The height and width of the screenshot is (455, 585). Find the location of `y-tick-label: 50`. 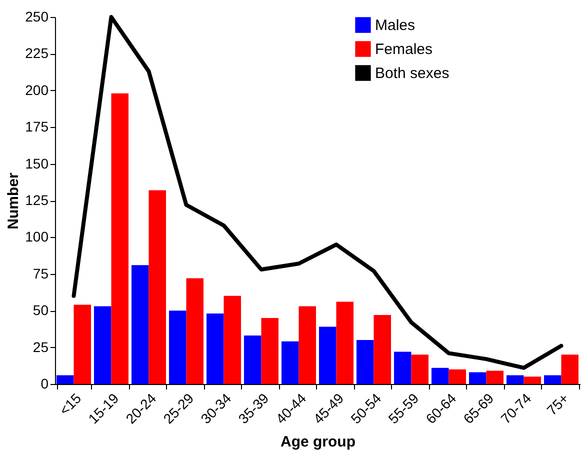

y-tick-label: 50 is located at coordinates (40, 310).